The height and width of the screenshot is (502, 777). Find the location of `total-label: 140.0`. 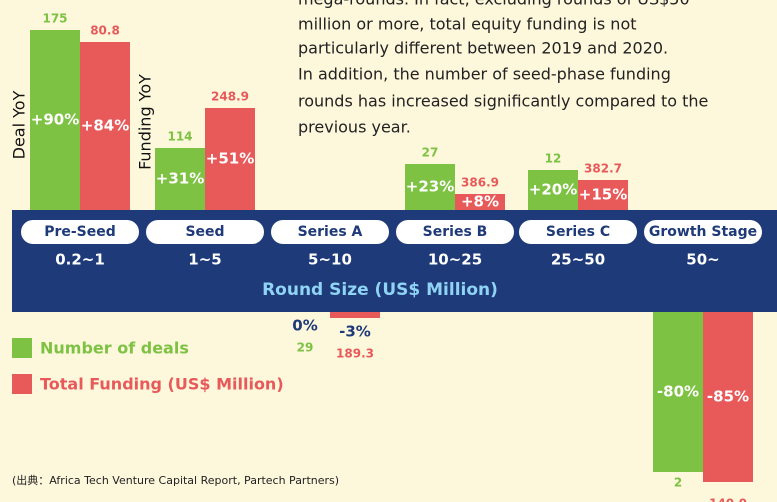

total-label: 140.0 is located at coordinates (728, 499).